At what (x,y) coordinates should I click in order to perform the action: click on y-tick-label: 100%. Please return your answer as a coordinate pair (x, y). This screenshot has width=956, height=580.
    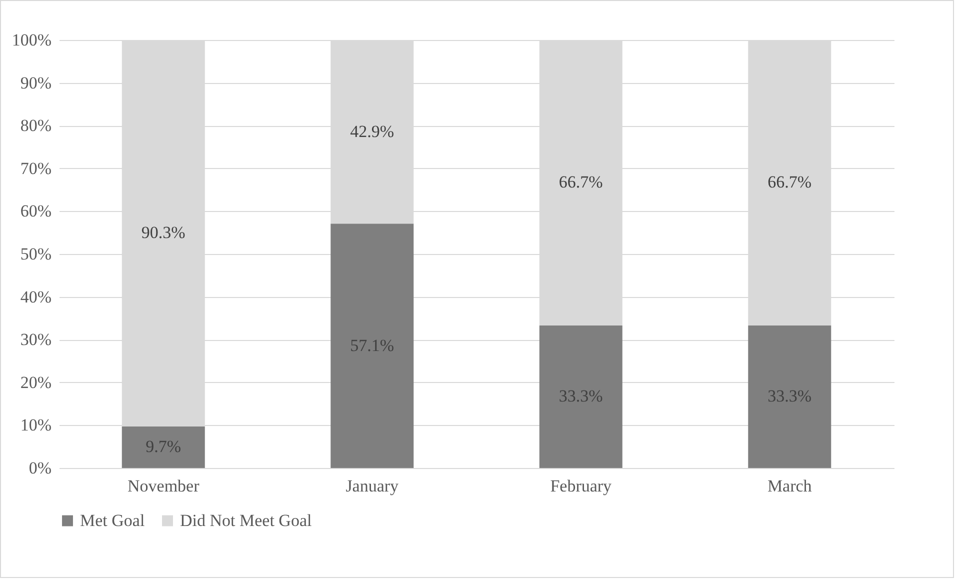
    Looking at the image, I should click on (32, 40).